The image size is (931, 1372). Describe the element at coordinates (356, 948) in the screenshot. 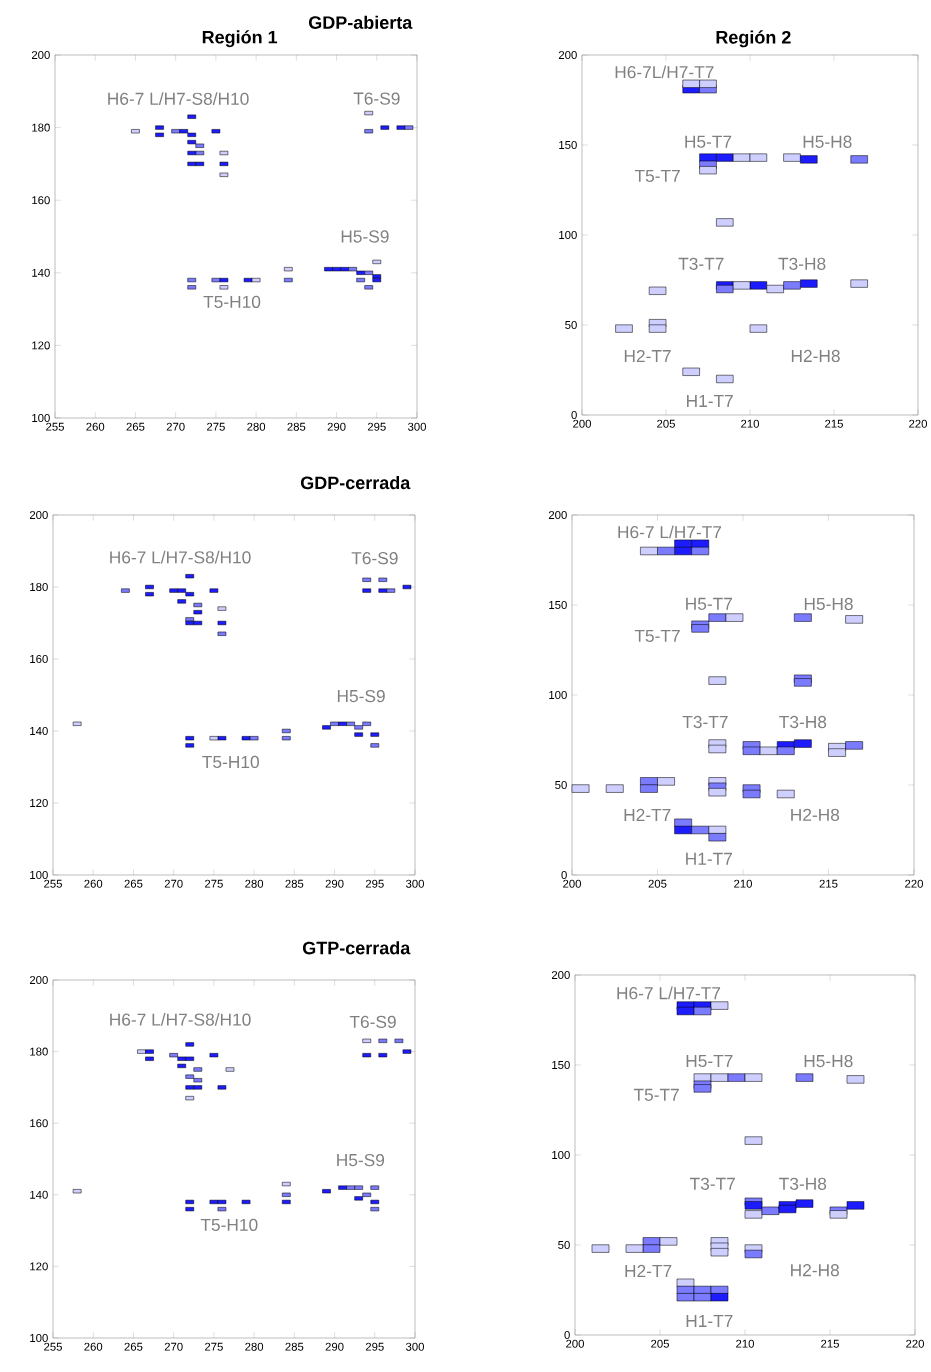

I see `chart-title: GTP-cerrada` at that location.